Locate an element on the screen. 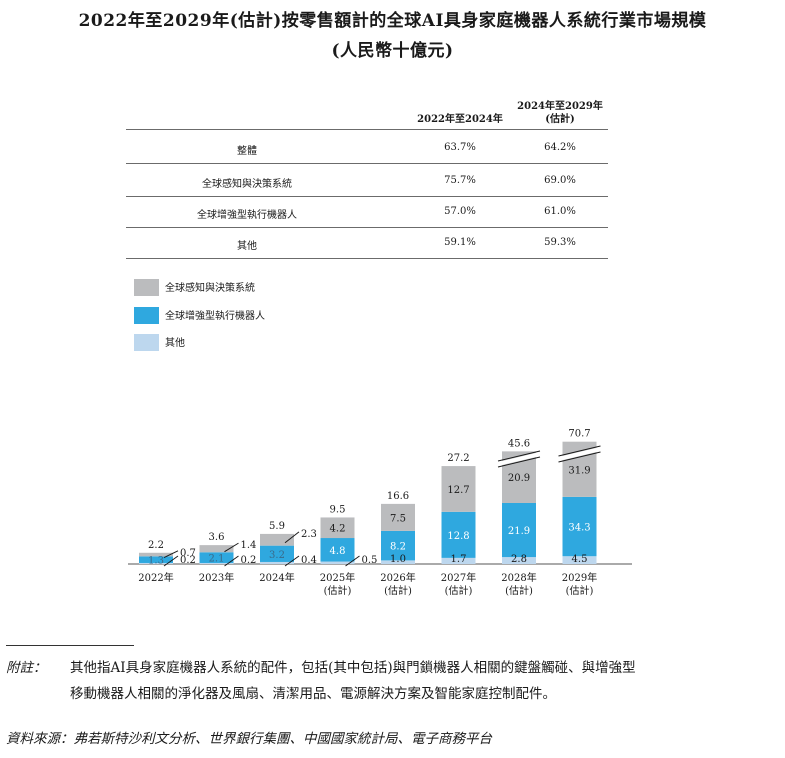  legend-label: 全球增強型執行機器人 is located at coordinates (215, 315).